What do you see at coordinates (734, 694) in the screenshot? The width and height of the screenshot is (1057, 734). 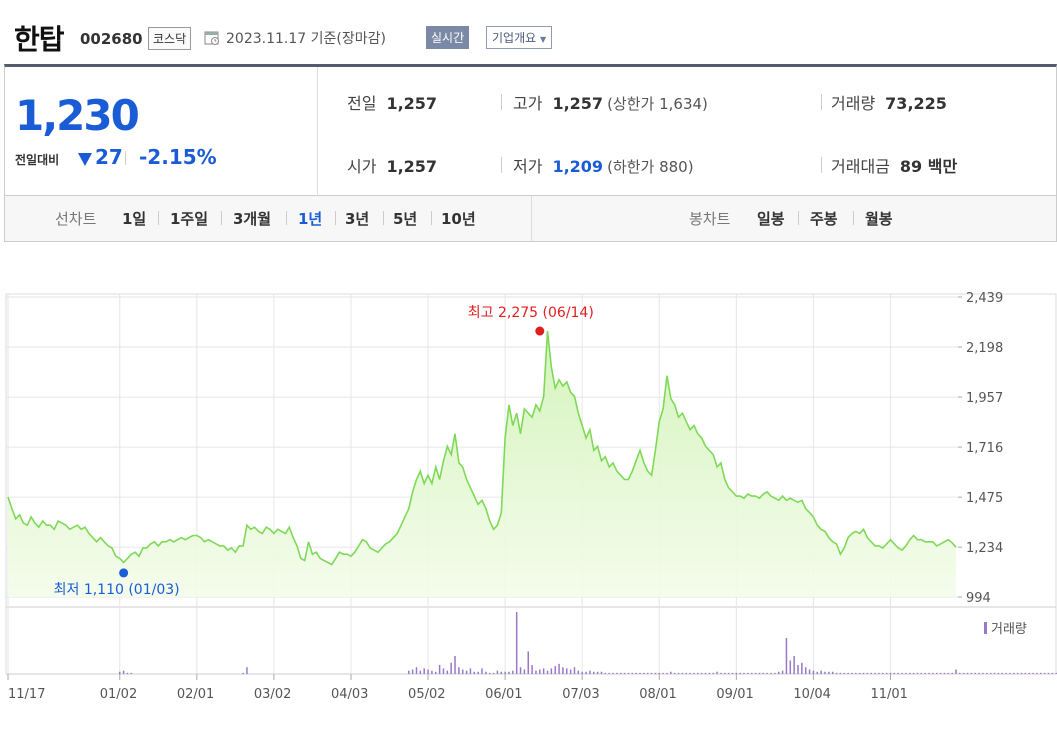 I see `x-tick-label: 09/01` at bounding box center [734, 694].